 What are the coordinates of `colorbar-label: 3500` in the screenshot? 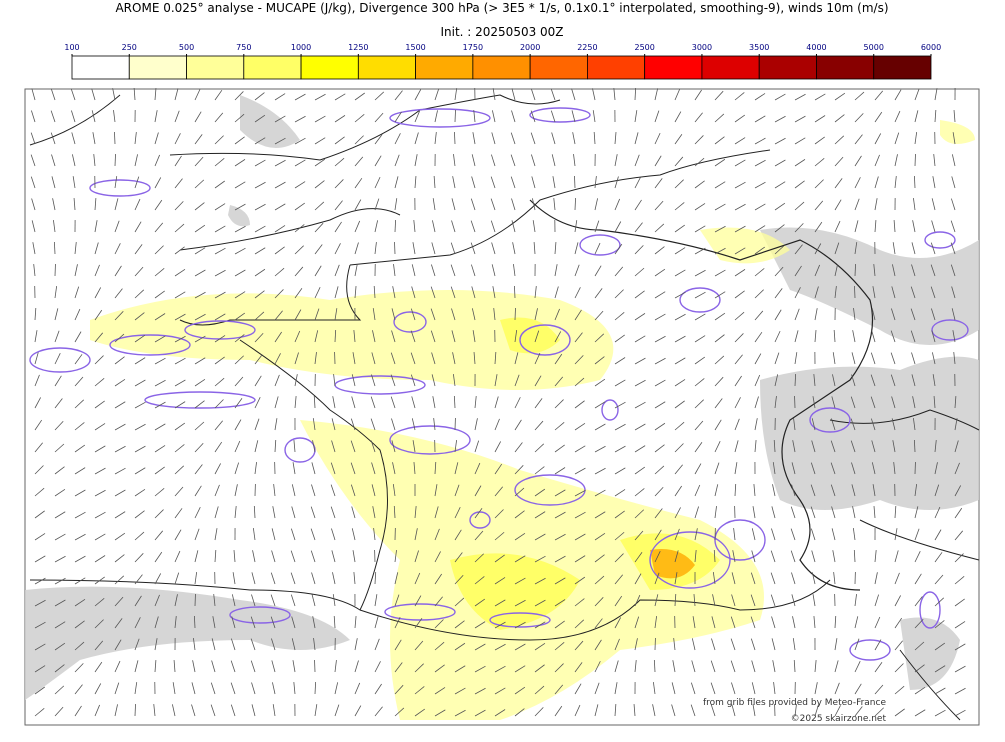 It's located at (759, 47).